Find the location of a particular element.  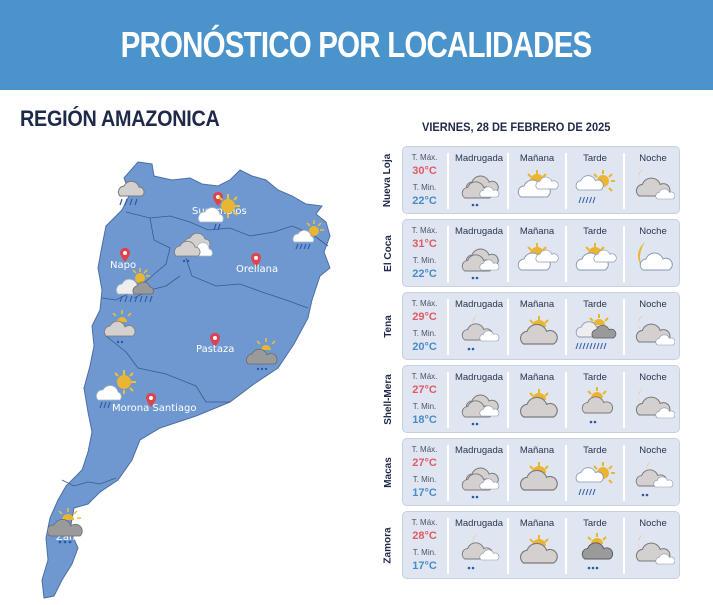

tmin-value: 20°C is located at coordinates (424, 347).